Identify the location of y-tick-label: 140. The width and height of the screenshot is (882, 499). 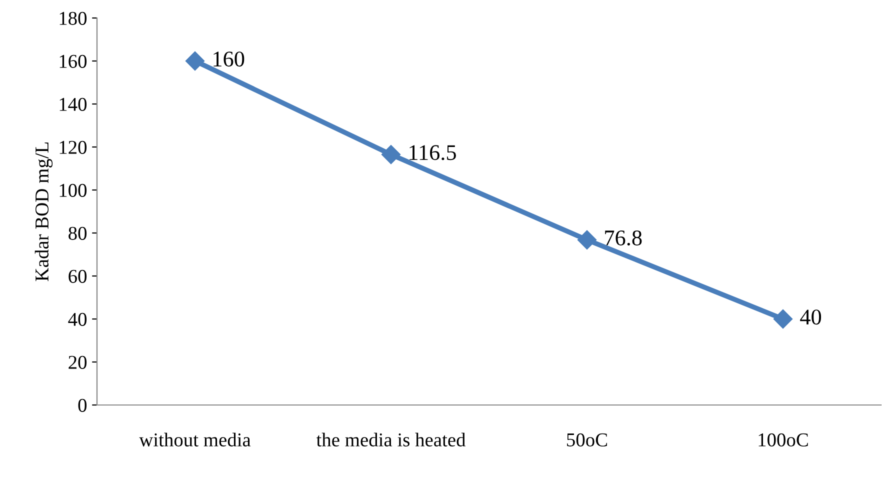
(73, 104).